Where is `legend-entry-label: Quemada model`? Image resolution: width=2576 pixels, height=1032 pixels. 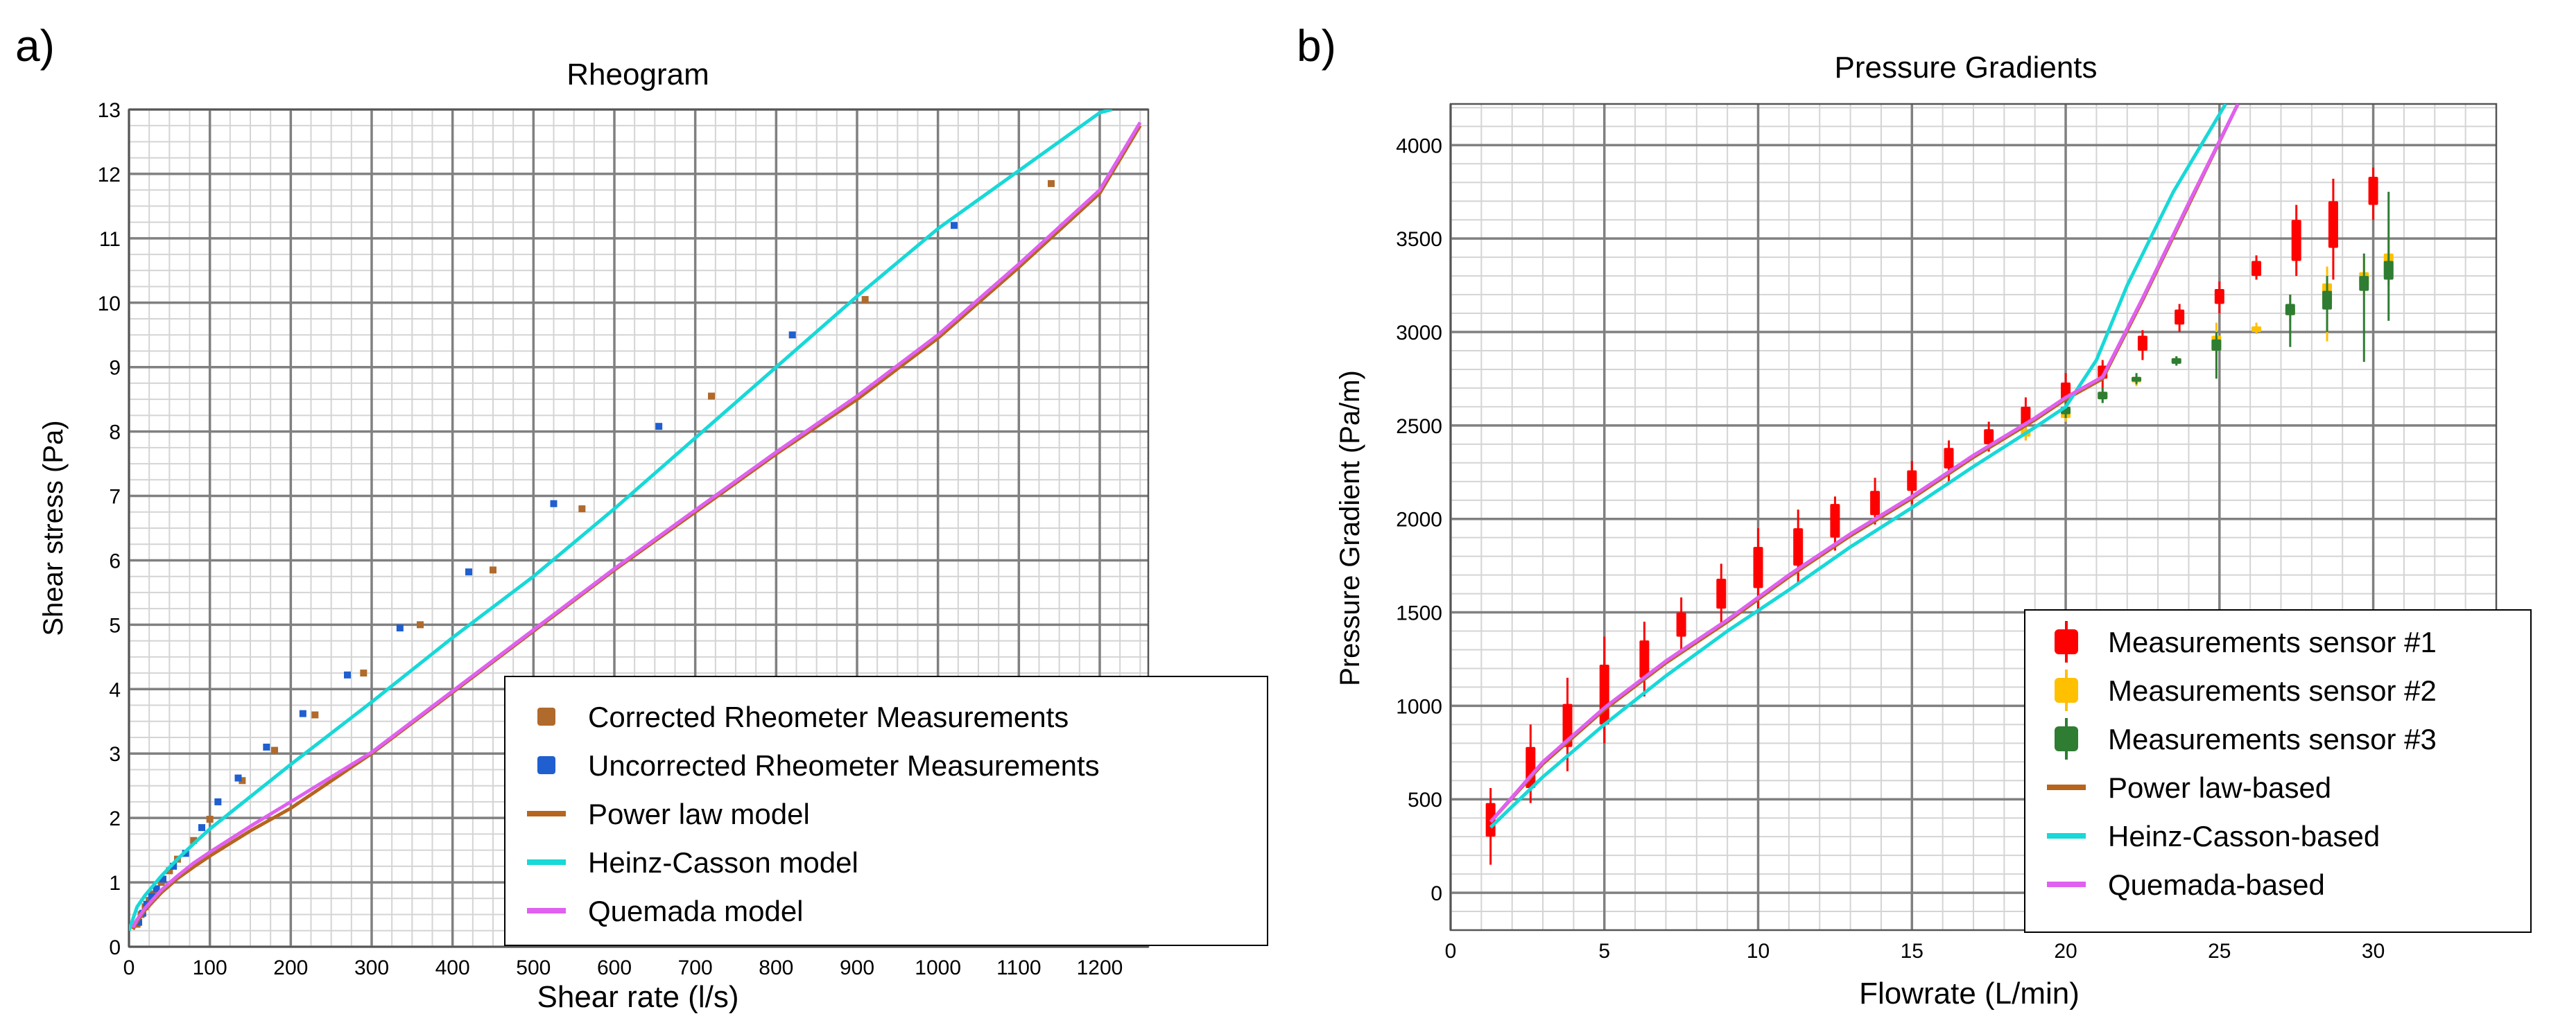 legend-entry-label: Quemada model is located at coordinates (696, 911).